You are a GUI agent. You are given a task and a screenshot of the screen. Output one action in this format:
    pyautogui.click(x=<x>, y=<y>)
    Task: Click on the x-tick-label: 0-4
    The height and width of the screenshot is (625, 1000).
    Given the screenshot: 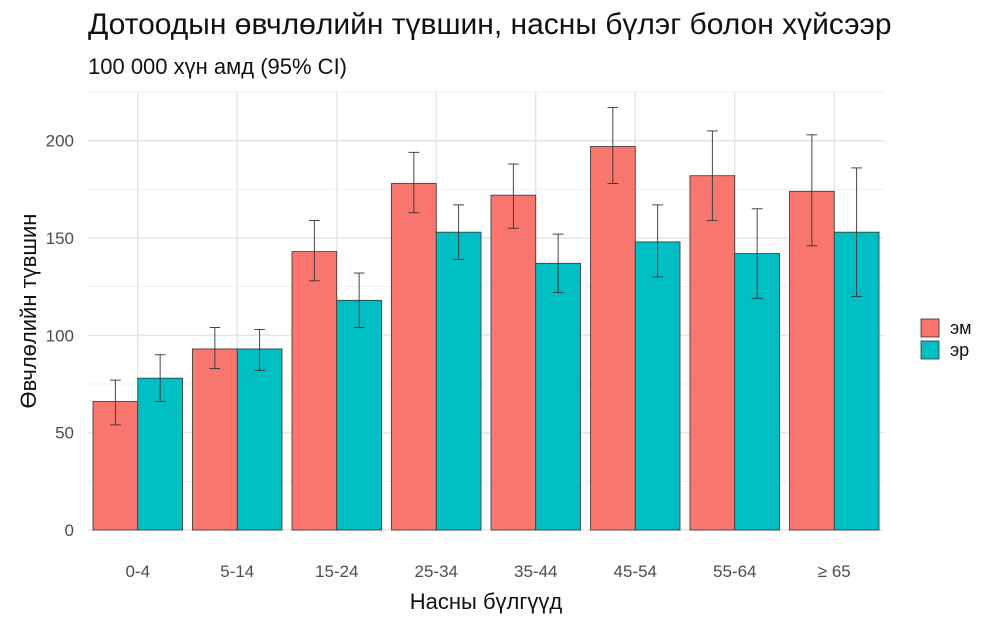 What is the action you would take?
    pyautogui.click(x=137, y=571)
    